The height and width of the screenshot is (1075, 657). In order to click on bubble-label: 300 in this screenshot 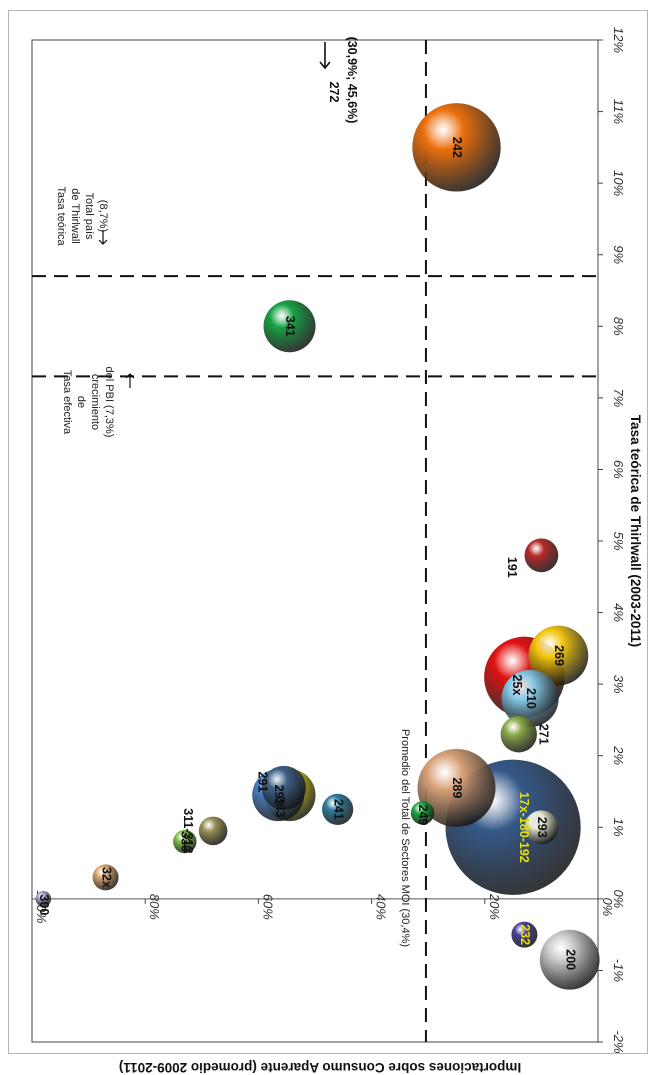, I will do `click(44, 904)`.